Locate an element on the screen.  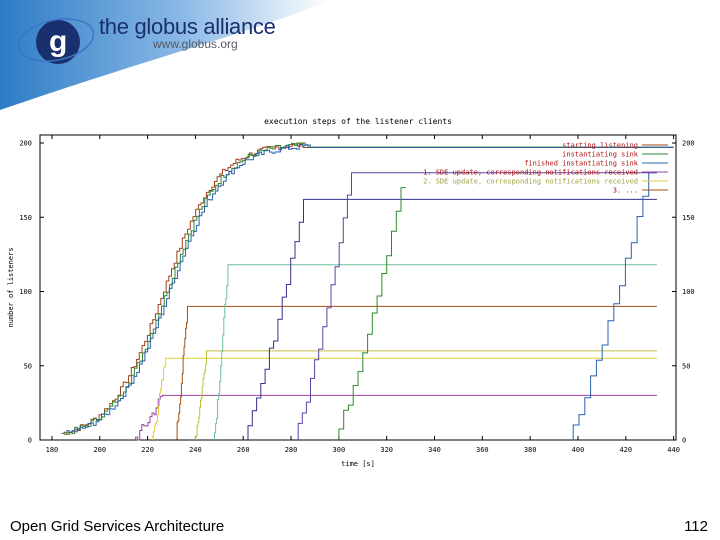
y-tick-label: 200 is located at coordinates (25, 144).